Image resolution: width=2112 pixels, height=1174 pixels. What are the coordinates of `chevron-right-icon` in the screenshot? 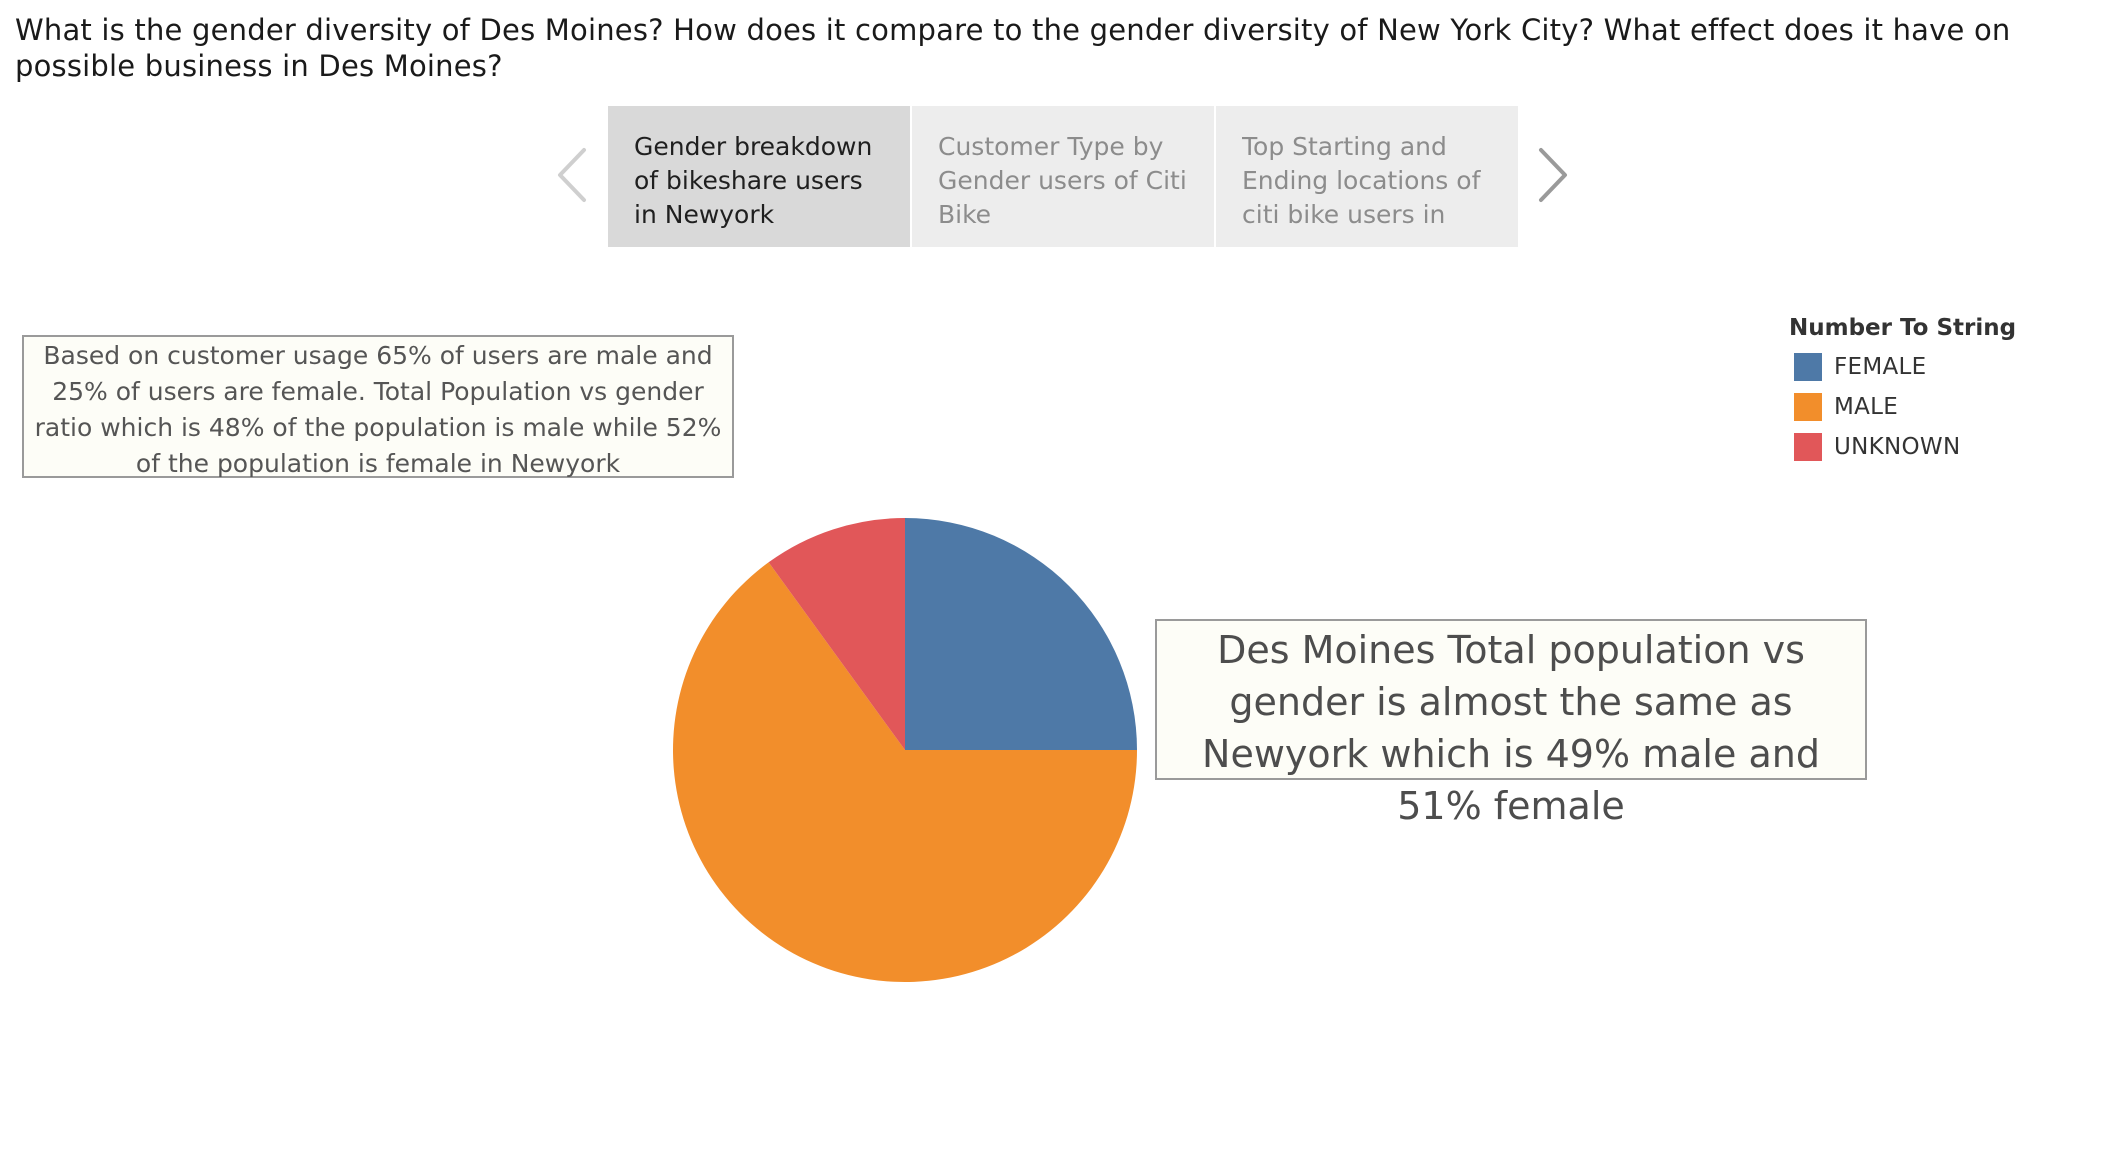 It's located at (1553, 175).